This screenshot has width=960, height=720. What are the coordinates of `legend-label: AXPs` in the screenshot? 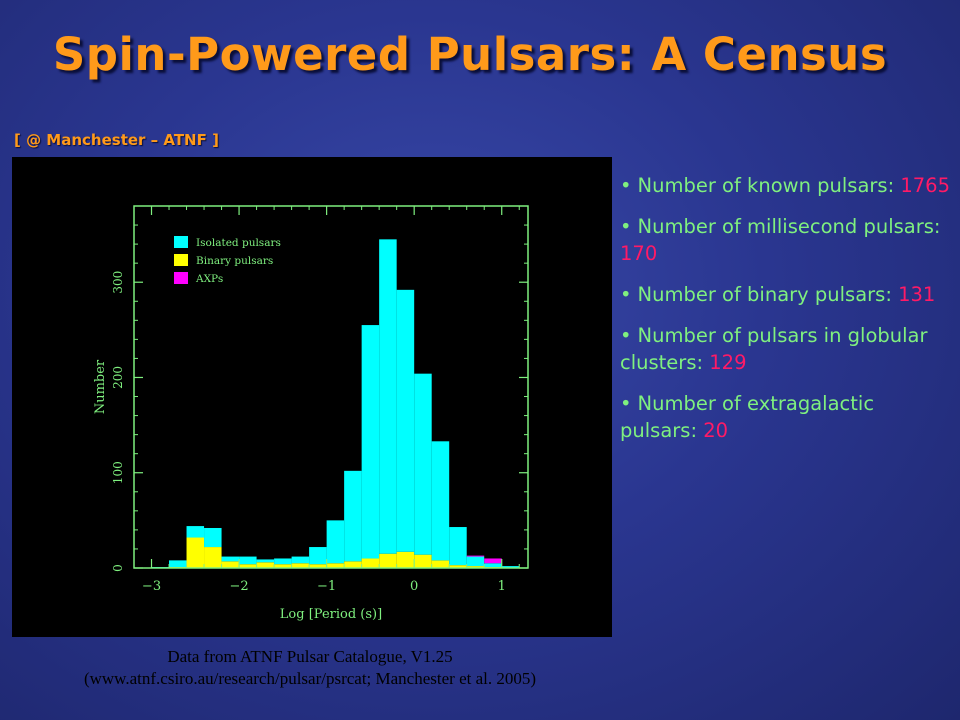 It's located at (209, 279).